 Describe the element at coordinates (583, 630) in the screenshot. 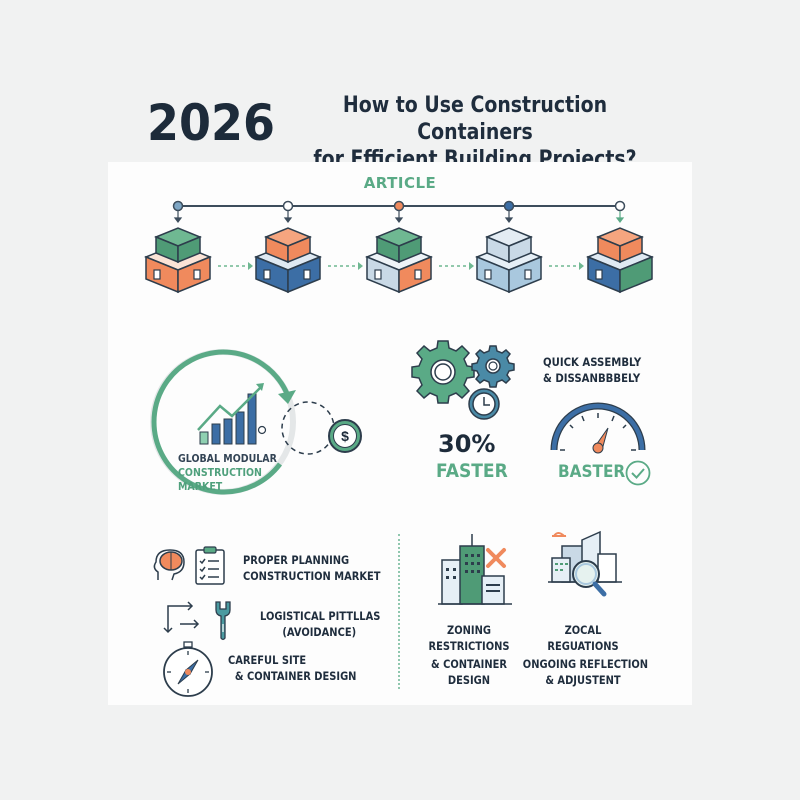

I see `local-regulations-label-line1: ZOCAL` at that location.